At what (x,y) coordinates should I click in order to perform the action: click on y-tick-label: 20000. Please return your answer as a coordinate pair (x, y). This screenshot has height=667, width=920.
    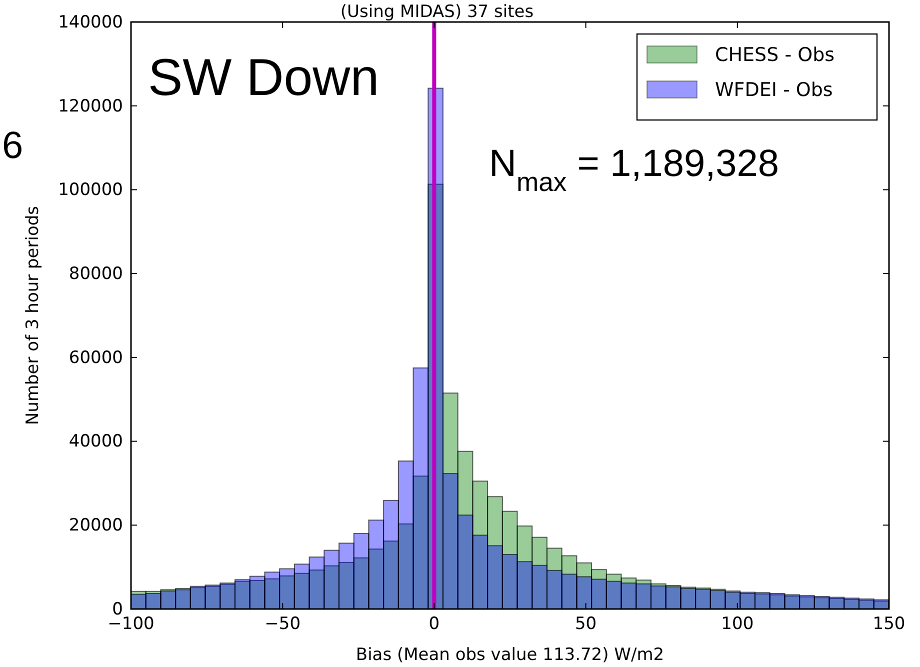
    Looking at the image, I should click on (95, 526).